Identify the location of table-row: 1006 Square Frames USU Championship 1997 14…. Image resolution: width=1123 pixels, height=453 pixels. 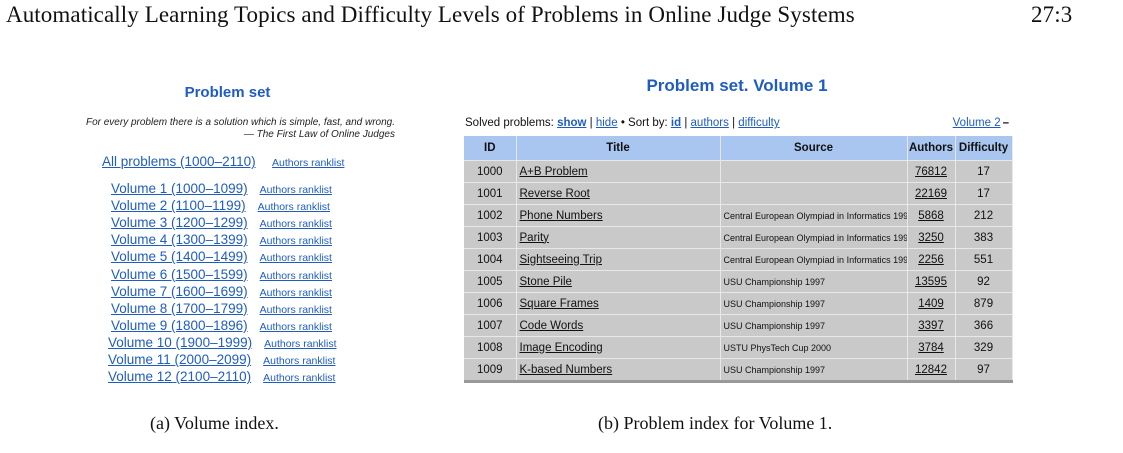
(738, 303).